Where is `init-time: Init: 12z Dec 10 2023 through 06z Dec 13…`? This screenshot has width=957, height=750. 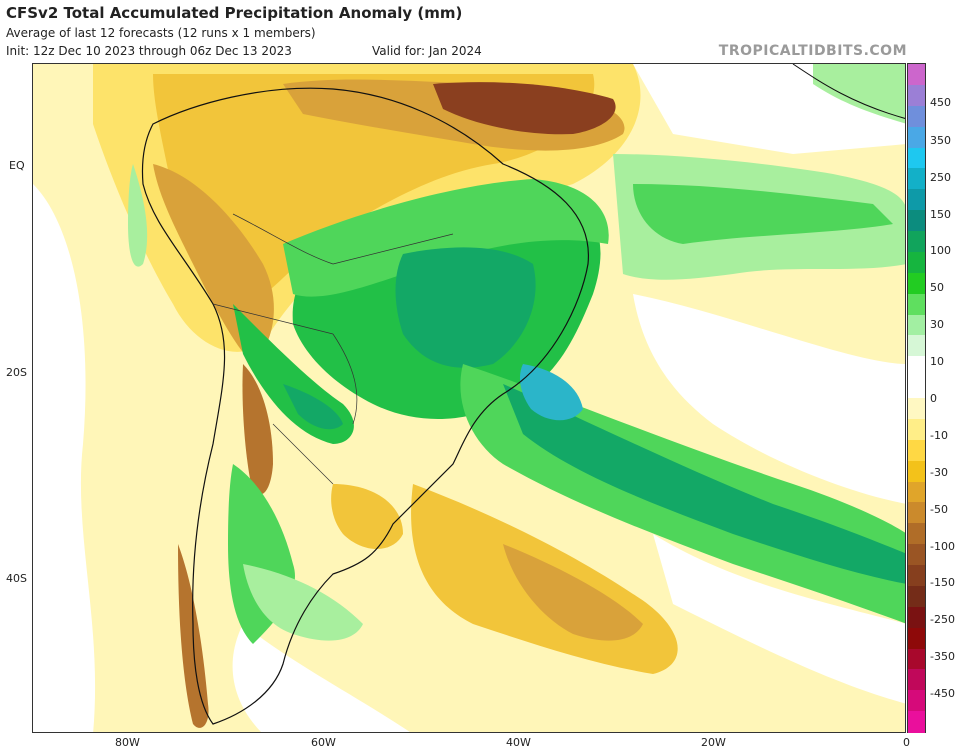
init-time: Init: 12z Dec 10 2023 through 06z Dec 13… is located at coordinates (149, 51).